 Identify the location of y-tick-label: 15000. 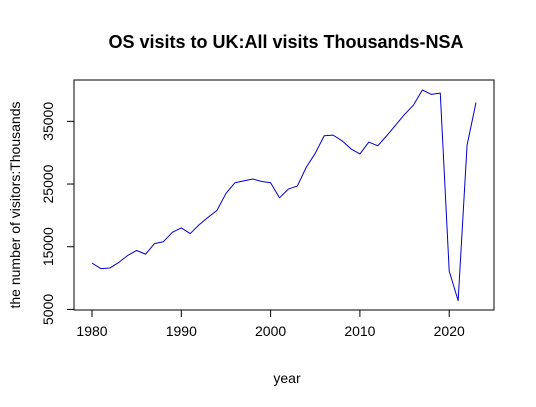
(48, 246).